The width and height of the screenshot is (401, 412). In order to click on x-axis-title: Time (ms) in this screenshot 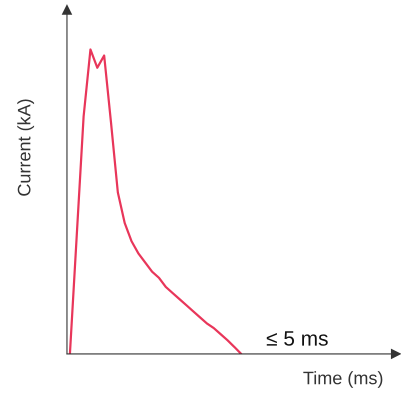, I will do `click(342, 379)`.